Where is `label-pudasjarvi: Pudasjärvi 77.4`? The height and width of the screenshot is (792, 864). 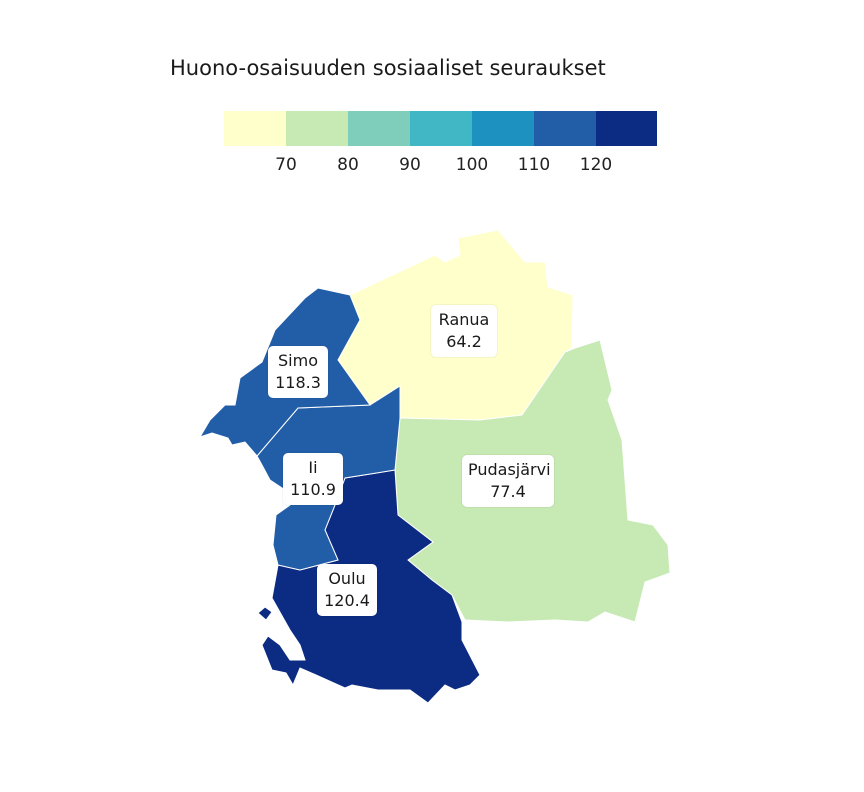 label-pudasjarvi: Pudasjärvi 77.4 is located at coordinates (508, 481).